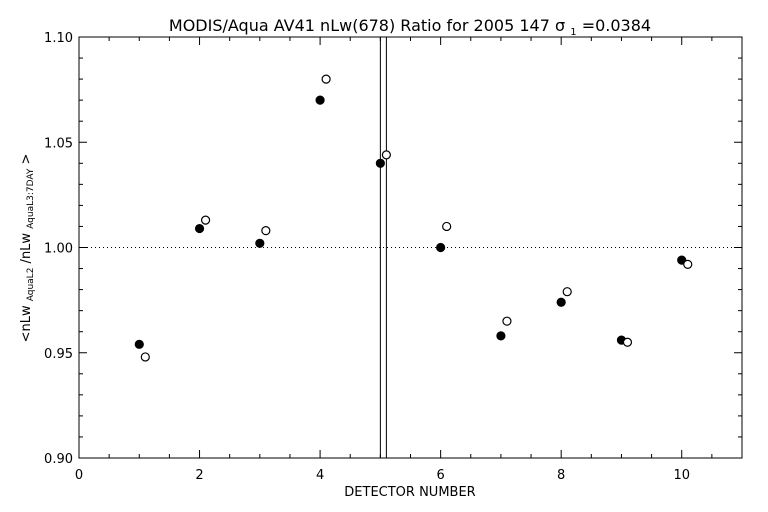 Image resolution: width=768 pixels, height=512 pixels. Describe the element at coordinates (681, 475) in the screenshot. I see `x-tick-label-5: 10` at that location.